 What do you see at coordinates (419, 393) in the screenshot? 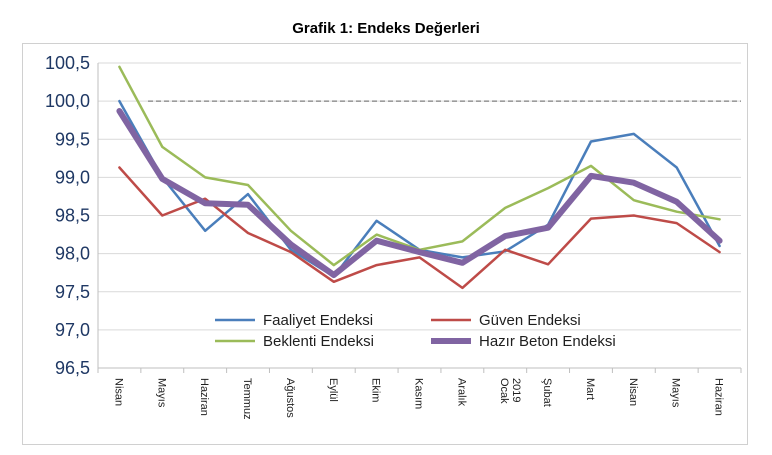
I see `x-tick-label: Kasım` at bounding box center [419, 393].